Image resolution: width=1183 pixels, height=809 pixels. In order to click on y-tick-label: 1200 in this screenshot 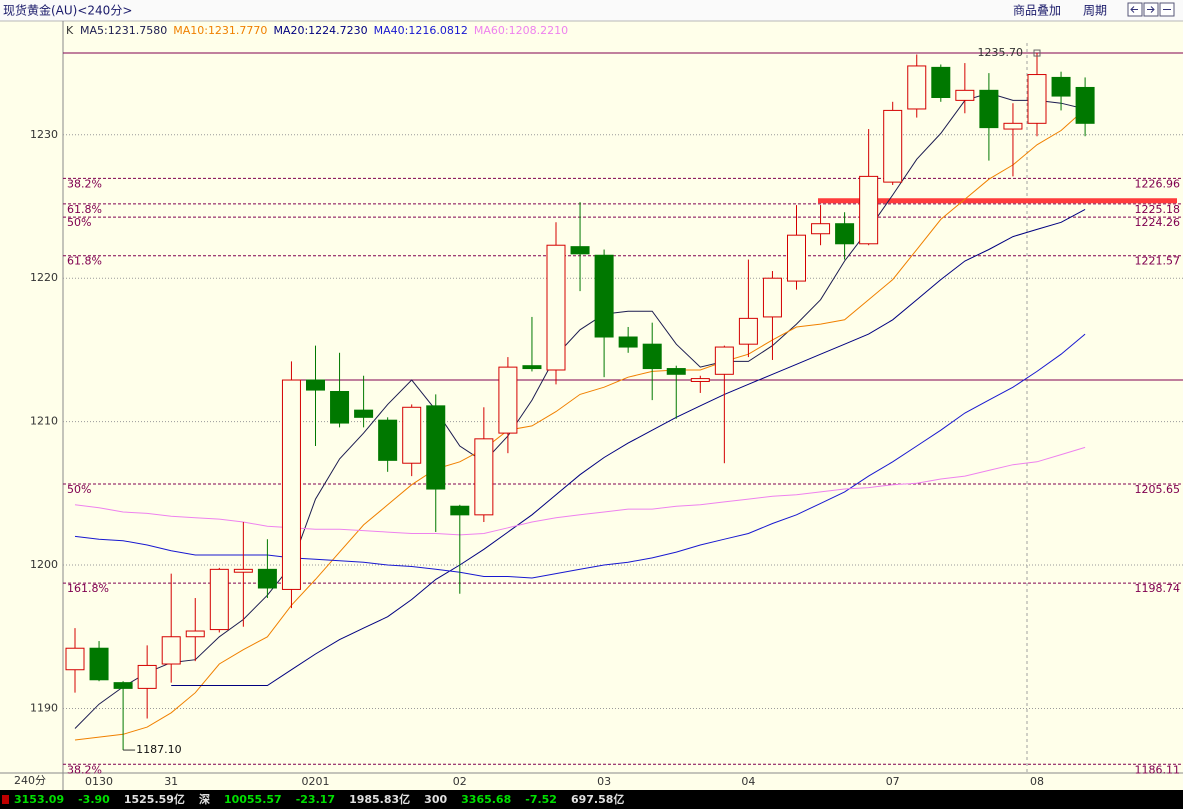, I will do `click(44, 564)`.